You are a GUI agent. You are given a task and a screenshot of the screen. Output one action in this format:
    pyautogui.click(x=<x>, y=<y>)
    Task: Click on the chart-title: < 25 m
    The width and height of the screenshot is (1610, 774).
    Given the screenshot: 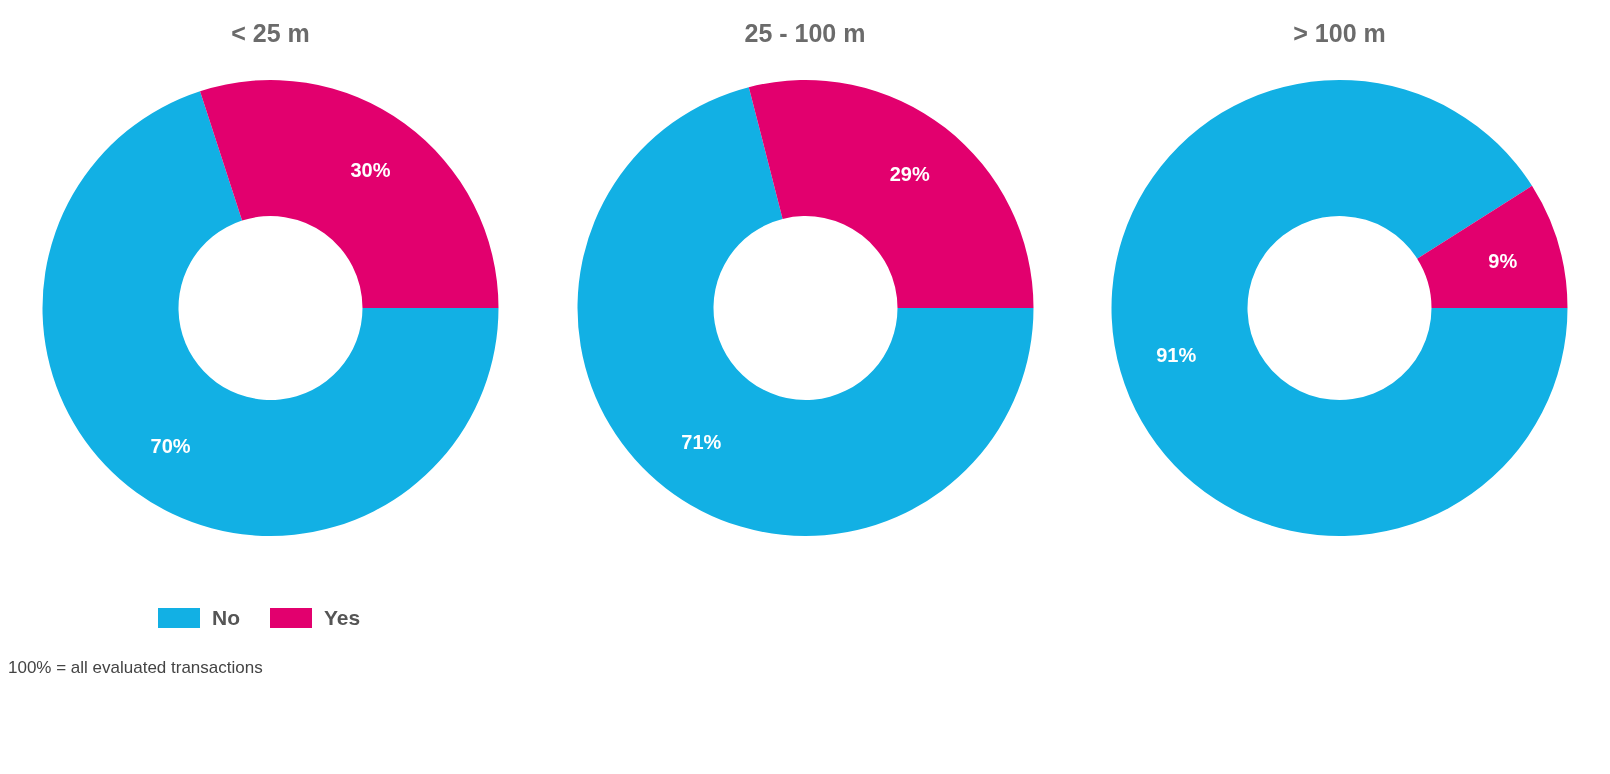 What is the action you would take?
    pyautogui.click(x=270, y=33)
    